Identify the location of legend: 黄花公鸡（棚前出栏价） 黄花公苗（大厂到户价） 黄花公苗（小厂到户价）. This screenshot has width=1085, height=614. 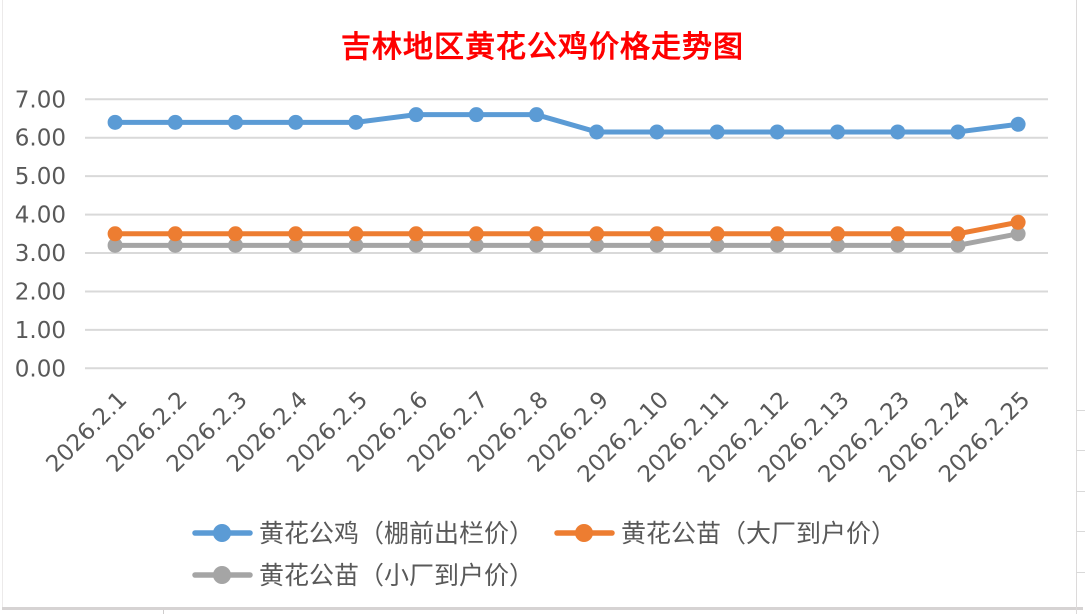
(544, 554).